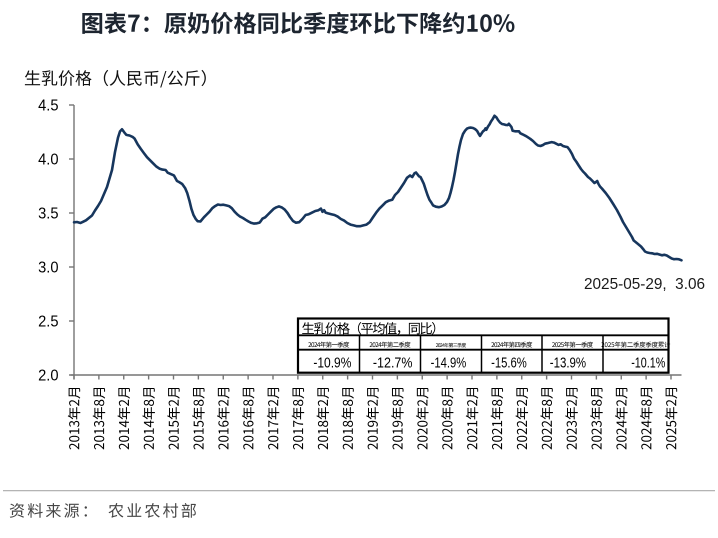 Image resolution: width=718 pixels, height=538 pixels. I want to click on svg-text: -13.9%, so click(568, 364).